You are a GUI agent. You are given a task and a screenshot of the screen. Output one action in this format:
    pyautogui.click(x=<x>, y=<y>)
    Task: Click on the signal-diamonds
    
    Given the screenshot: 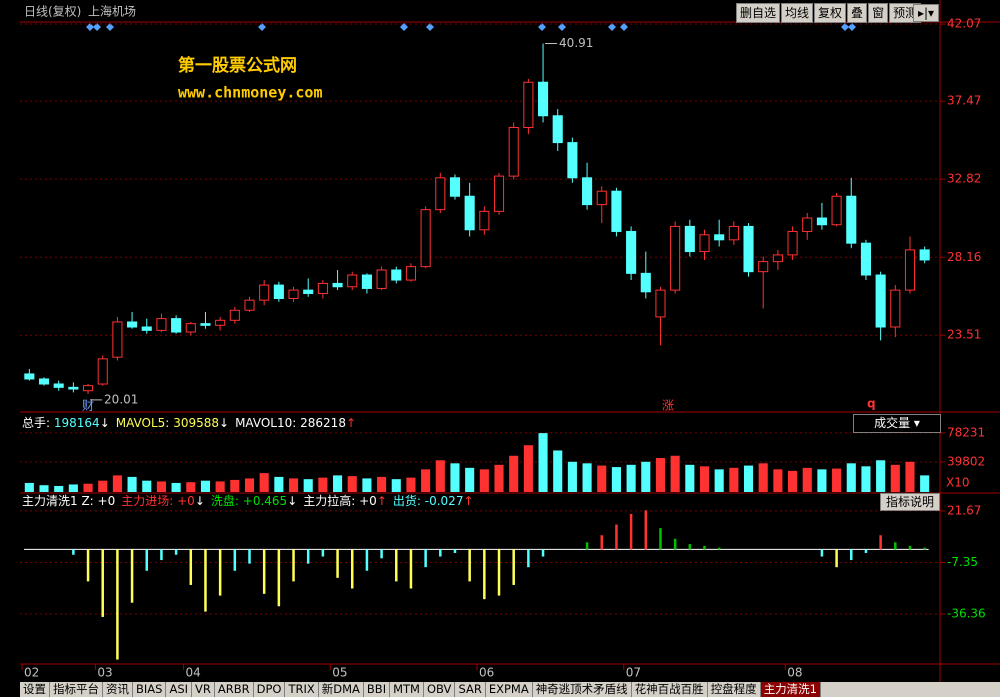 What is the action you would take?
    pyautogui.click(x=471, y=27)
    